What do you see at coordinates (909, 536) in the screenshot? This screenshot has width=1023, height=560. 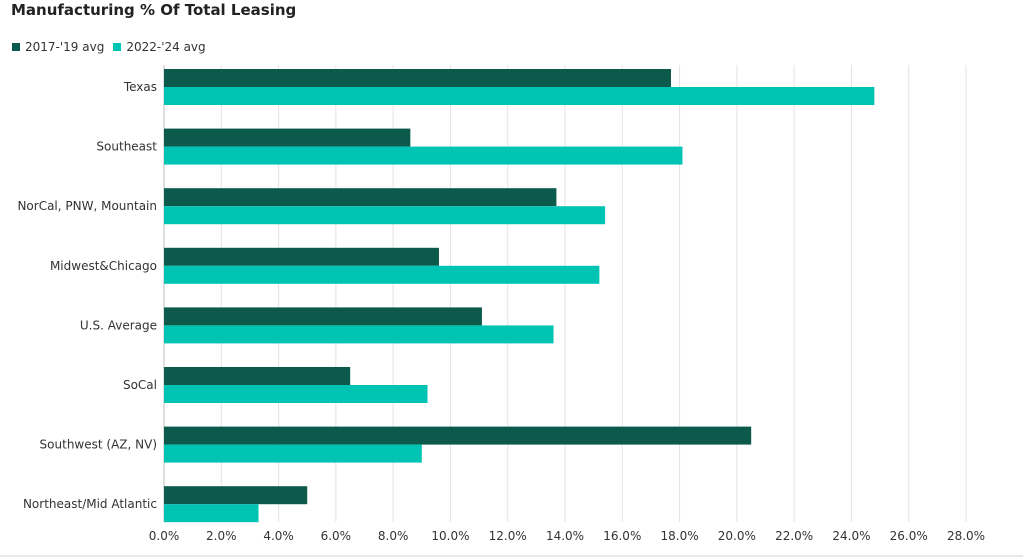 I see `x-tick-label: 26.0%` at bounding box center [909, 536].